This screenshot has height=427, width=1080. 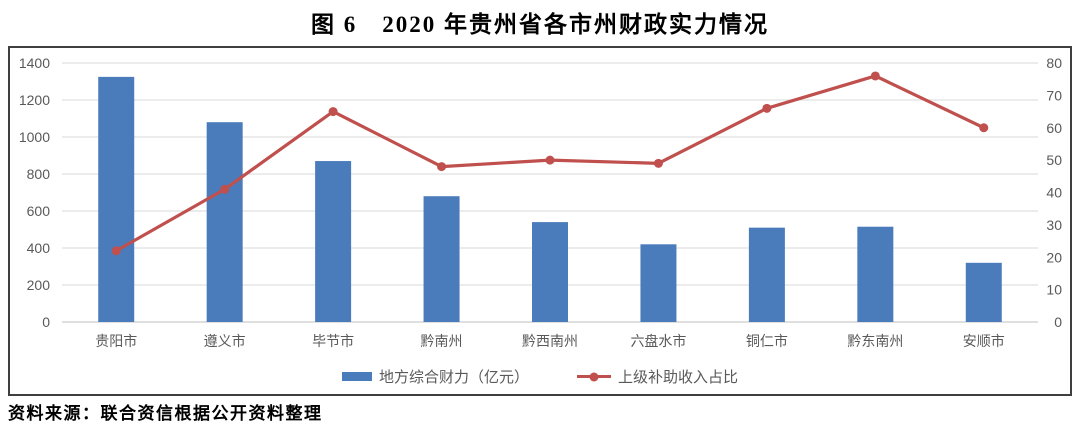 What do you see at coordinates (658, 163) in the screenshot?
I see `line-marker-六盘水市` at bounding box center [658, 163].